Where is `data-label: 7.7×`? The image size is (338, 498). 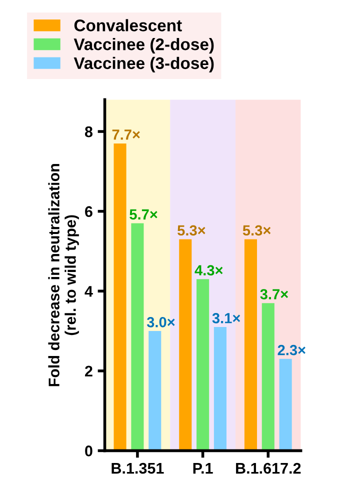
data-label: 7.7× is located at coordinates (126, 135).